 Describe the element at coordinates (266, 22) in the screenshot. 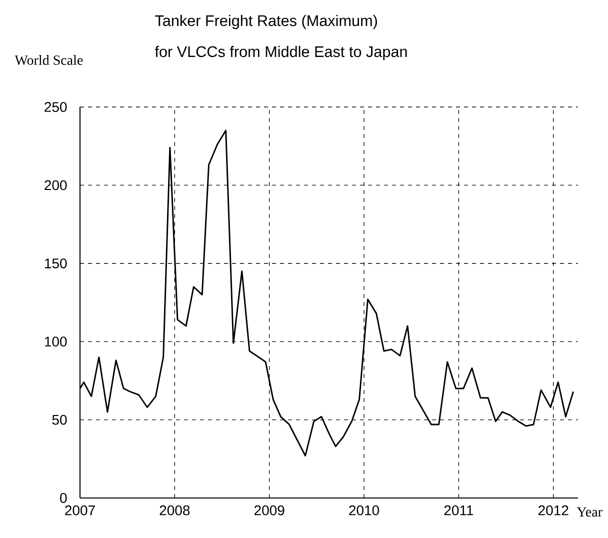

I see `chart-title: Tanker Freight Rates (Maximum)` at that location.